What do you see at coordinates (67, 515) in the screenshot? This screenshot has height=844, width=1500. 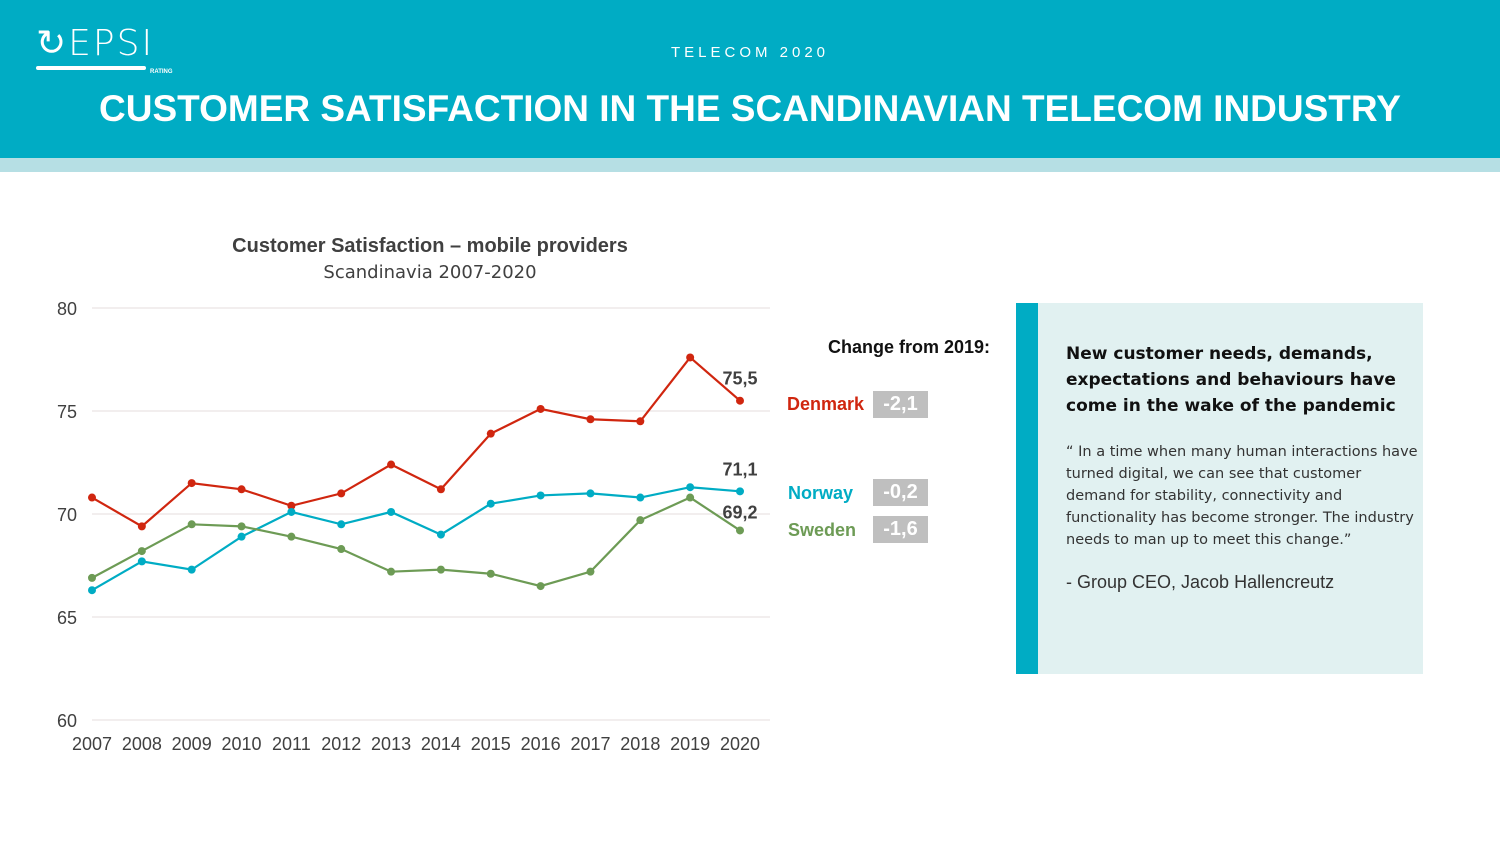 I see `y-tick-label: 70` at bounding box center [67, 515].